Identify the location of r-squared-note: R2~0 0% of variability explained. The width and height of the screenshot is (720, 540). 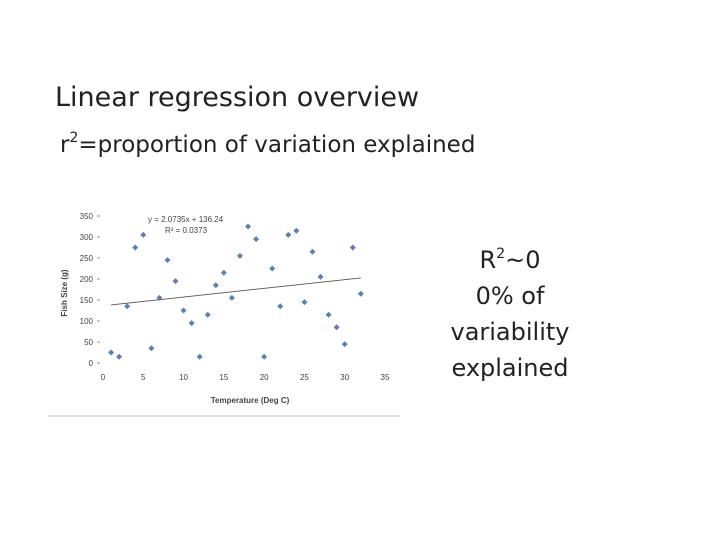
(510, 314).